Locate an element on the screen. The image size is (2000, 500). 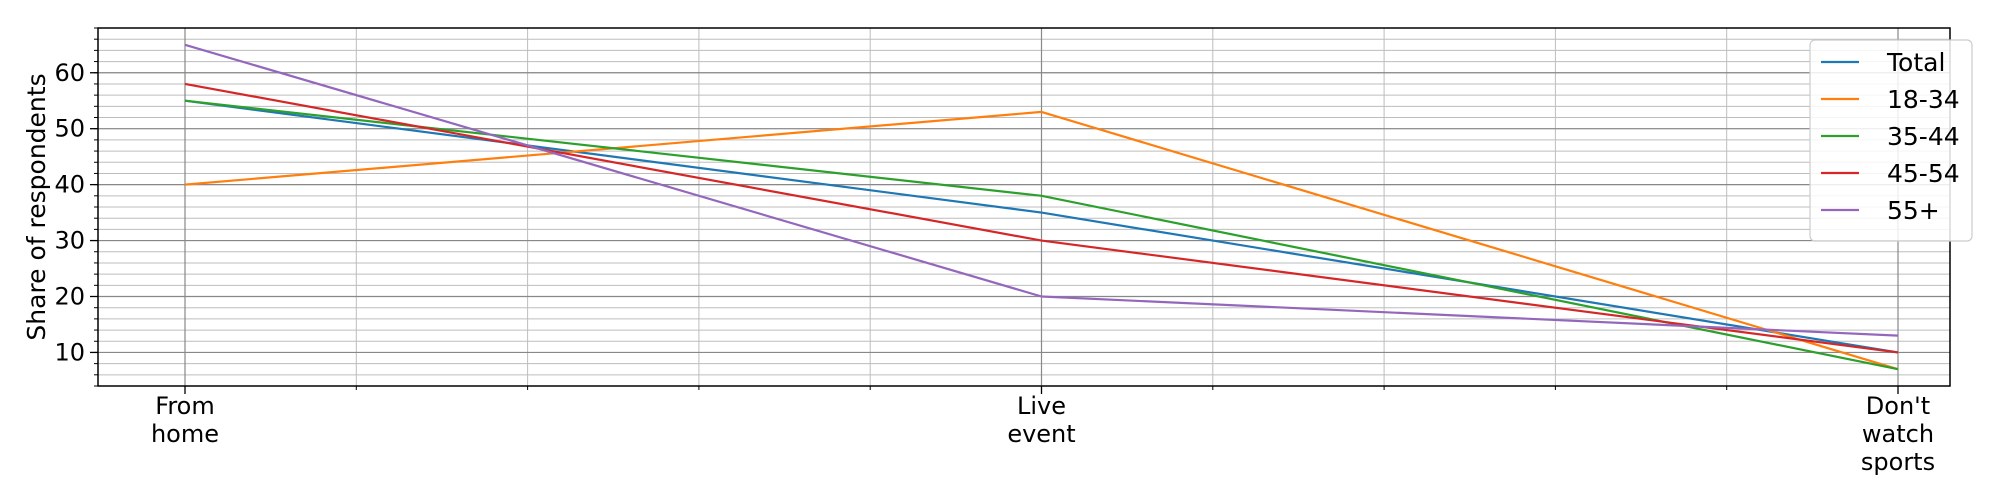
x-tick-label: From home is located at coordinates (185, 420).